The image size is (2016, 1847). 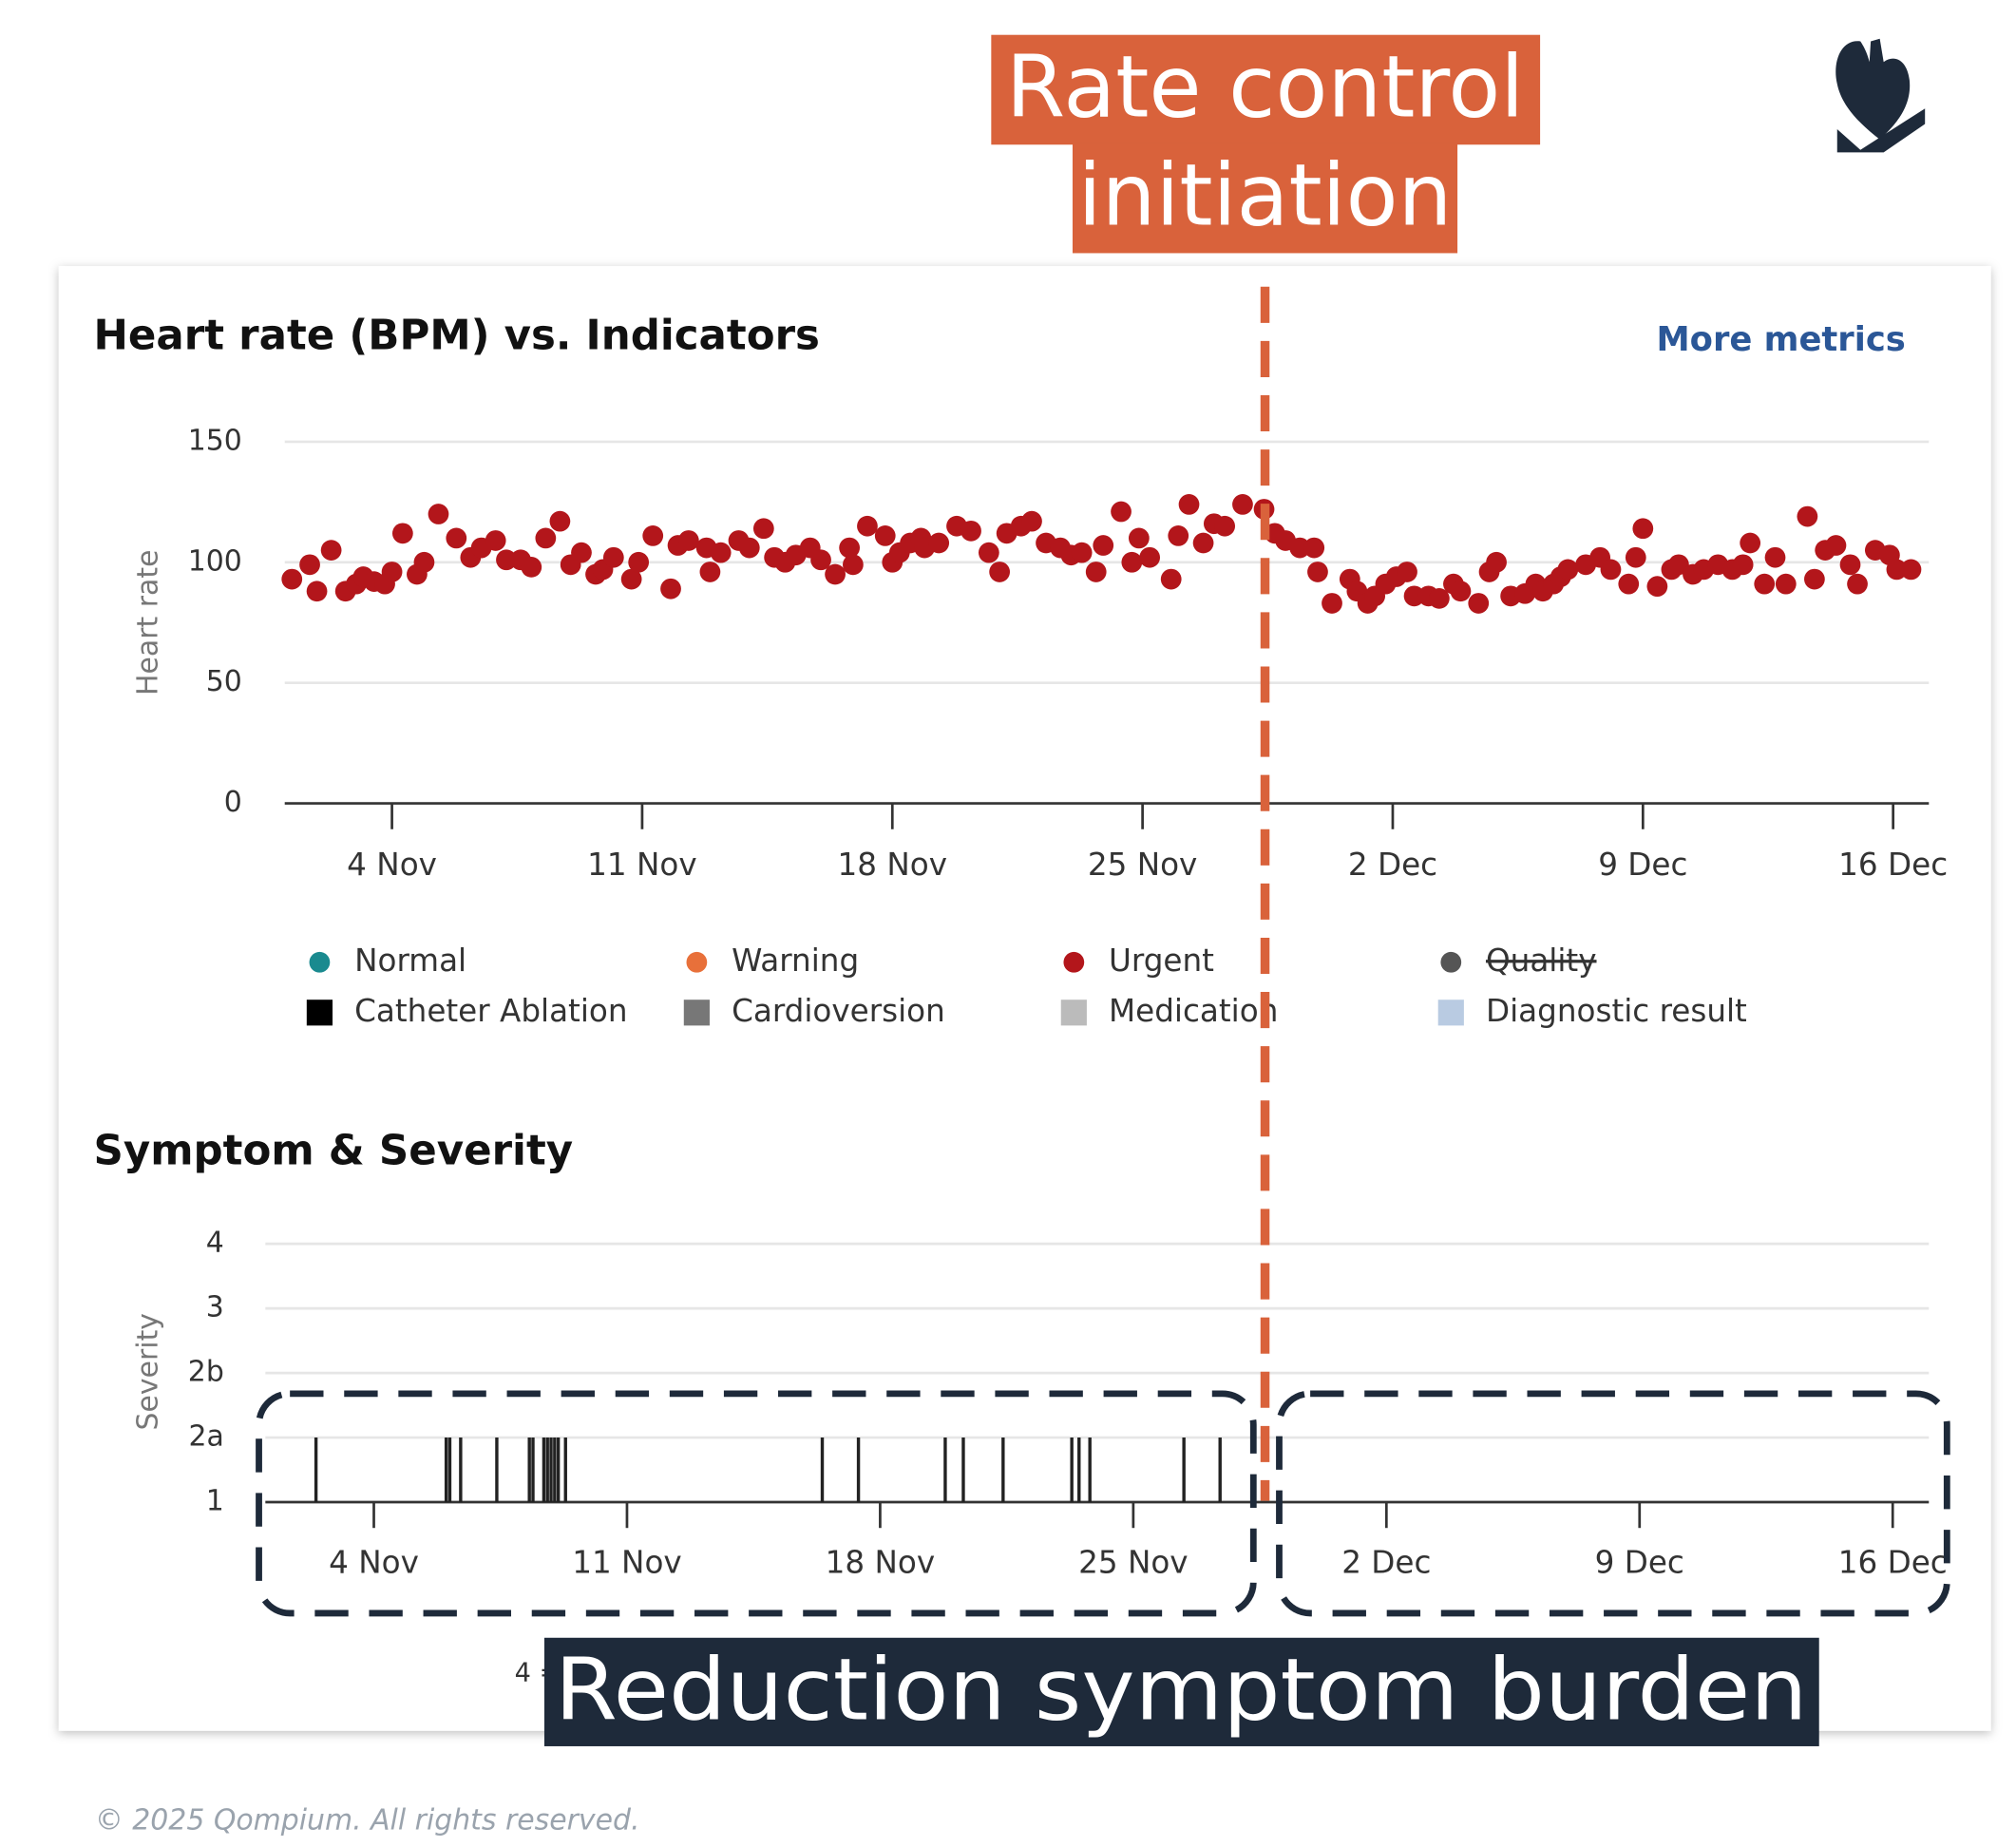 I want to click on chart-title: Heart rate (BPM) vs. Indicators, so click(x=457, y=336).